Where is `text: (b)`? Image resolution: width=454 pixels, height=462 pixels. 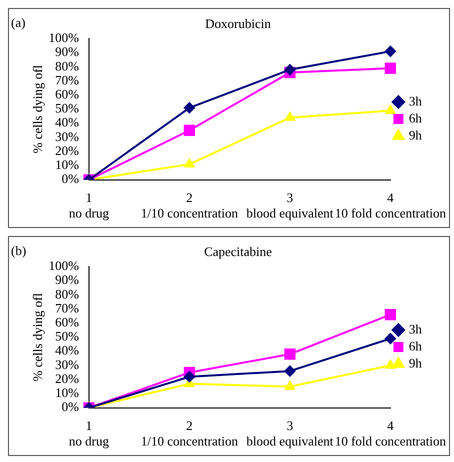
text: (b) is located at coordinates (18, 250).